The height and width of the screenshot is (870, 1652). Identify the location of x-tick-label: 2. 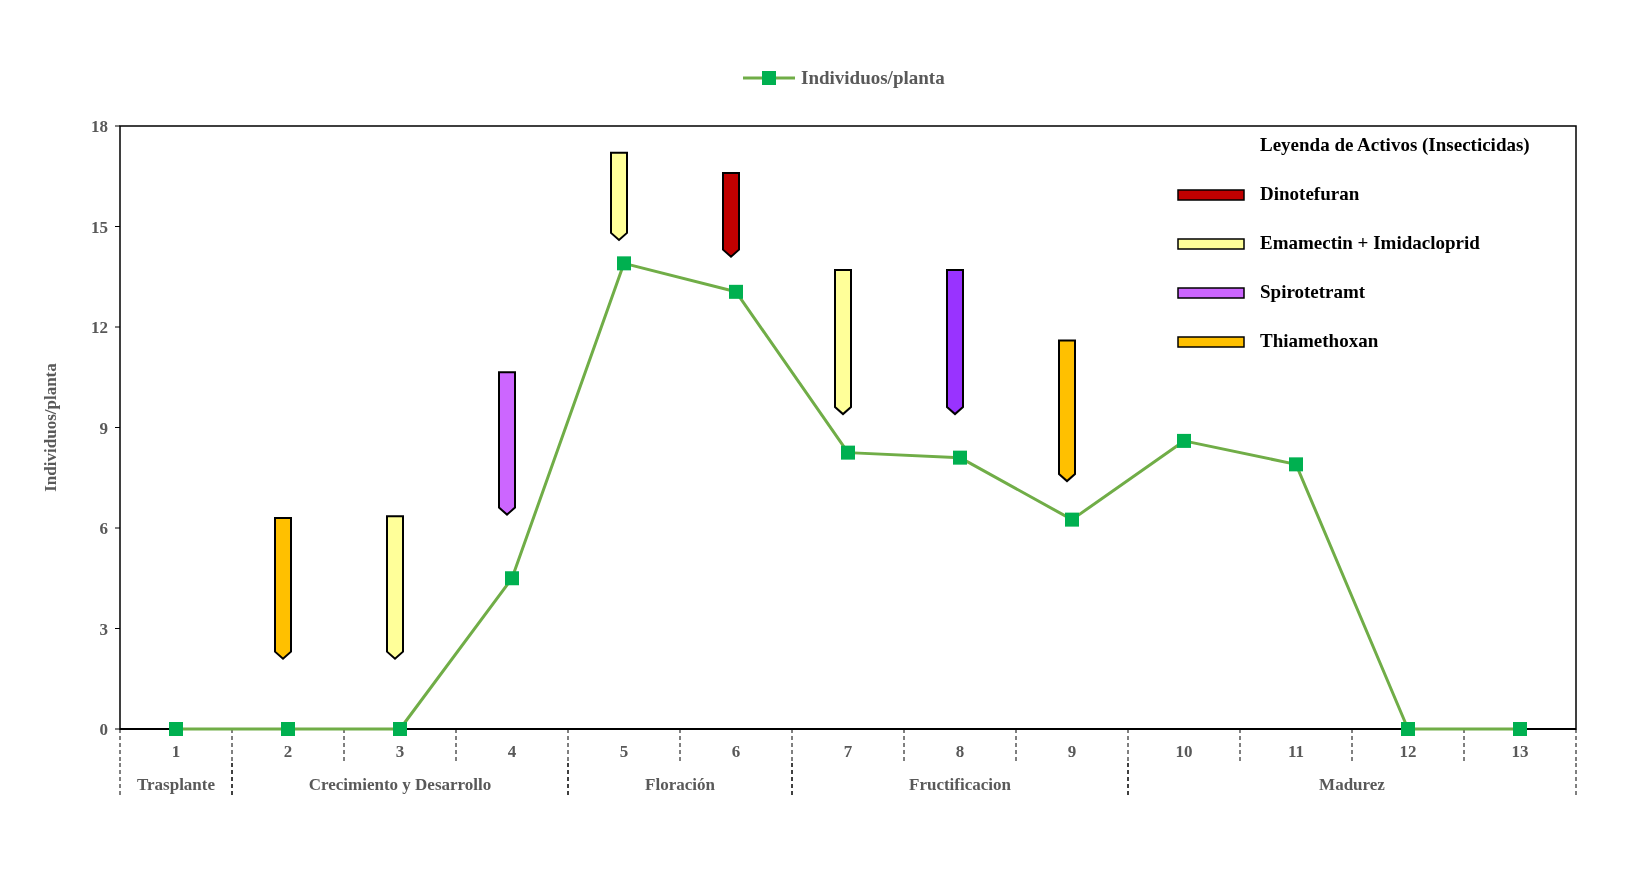
(288, 751).